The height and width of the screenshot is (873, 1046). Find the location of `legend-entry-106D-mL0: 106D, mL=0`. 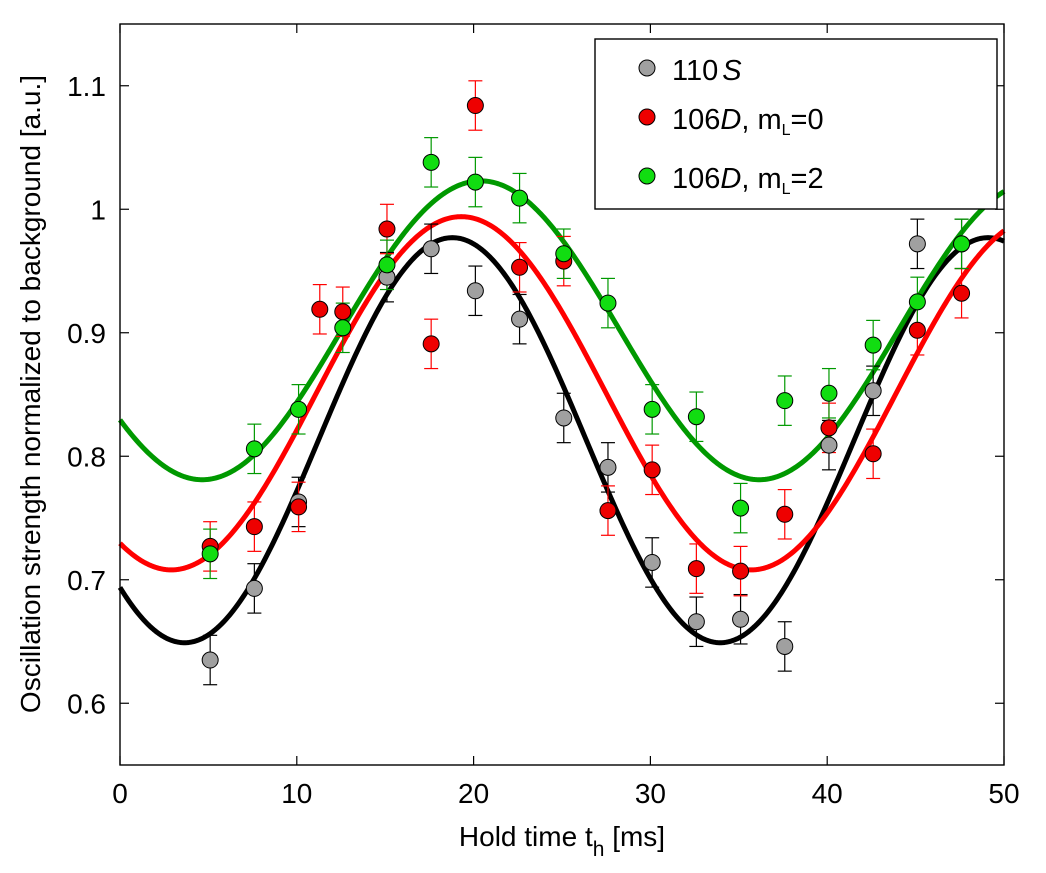

legend-entry-106D-mL0: 106D, mL=0 is located at coordinates (731, 121).